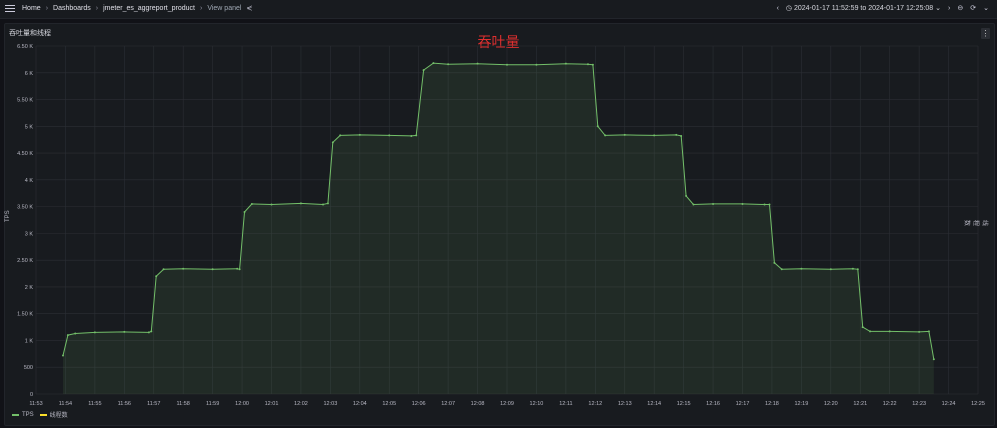  What do you see at coordinates (801, 404) in the screenshot?
I see `x-tick-label: 12:19` at bounding box center [801, 404].